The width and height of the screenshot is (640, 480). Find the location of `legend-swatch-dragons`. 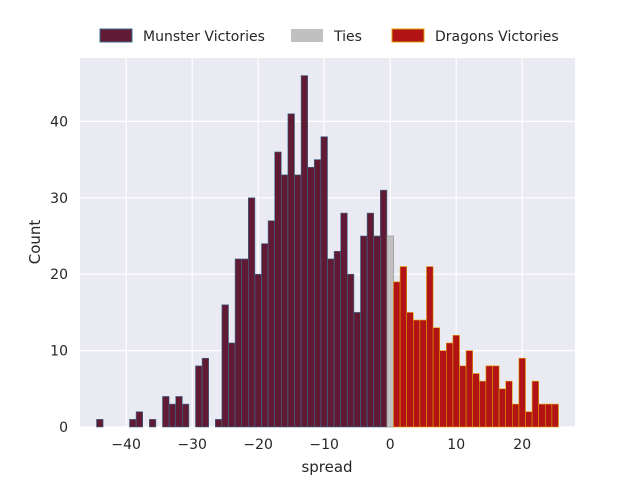

legend-swatch-dragons is located at coordinates (408, 35).